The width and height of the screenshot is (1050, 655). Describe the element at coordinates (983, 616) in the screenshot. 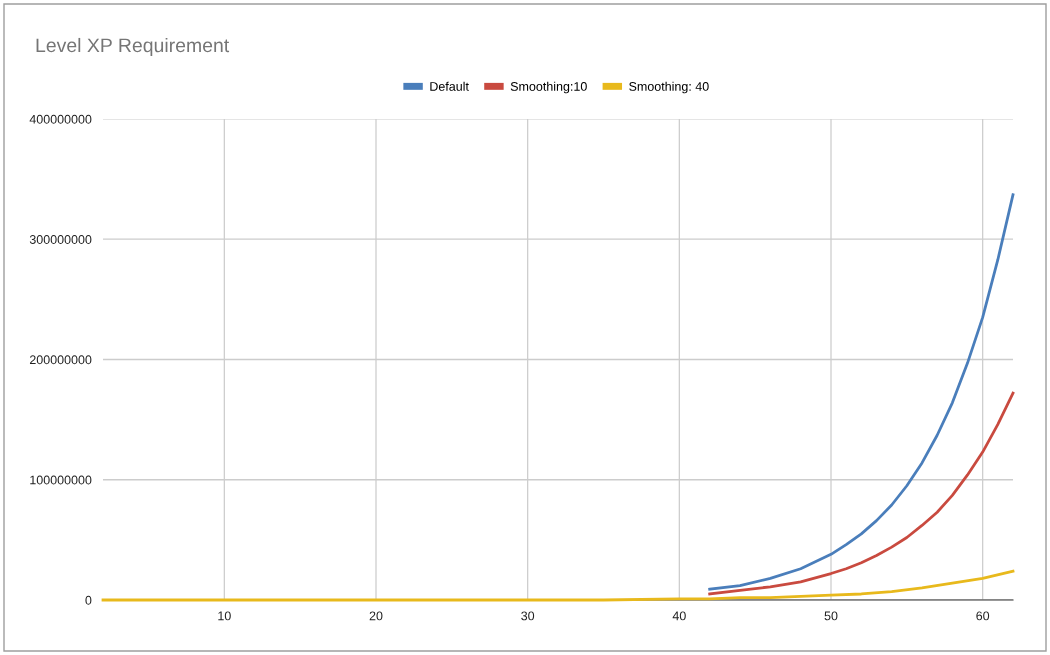

I see `x-tick-label: 60` at that location.